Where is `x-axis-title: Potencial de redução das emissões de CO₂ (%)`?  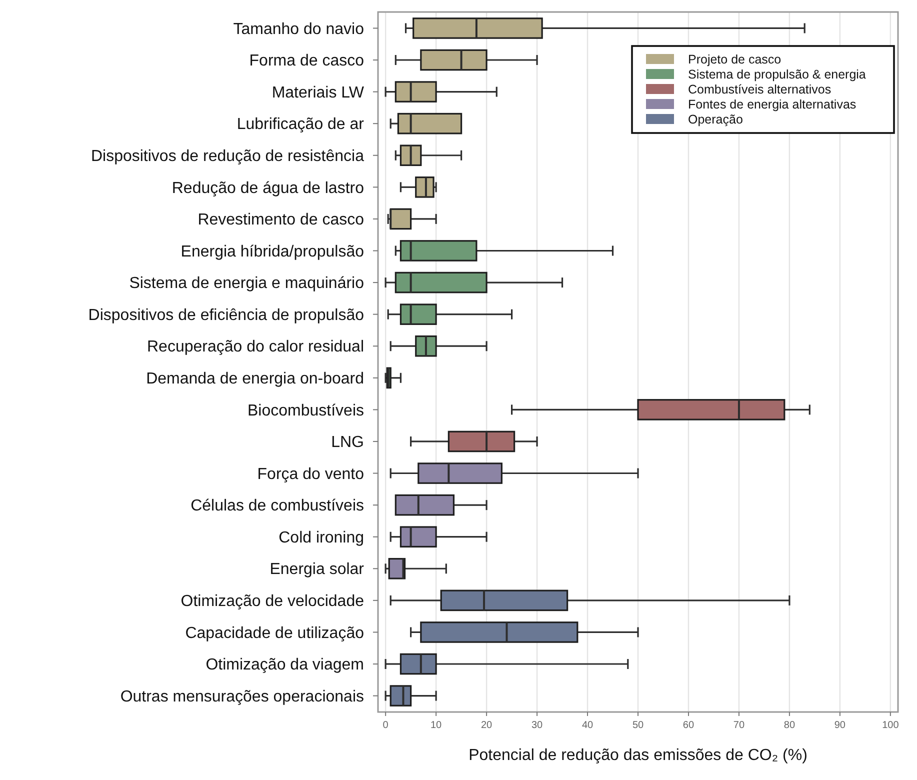 x-axis-title: Potencial de redução das emissões de CO₂ (%) is located at coordinates (638, 755).